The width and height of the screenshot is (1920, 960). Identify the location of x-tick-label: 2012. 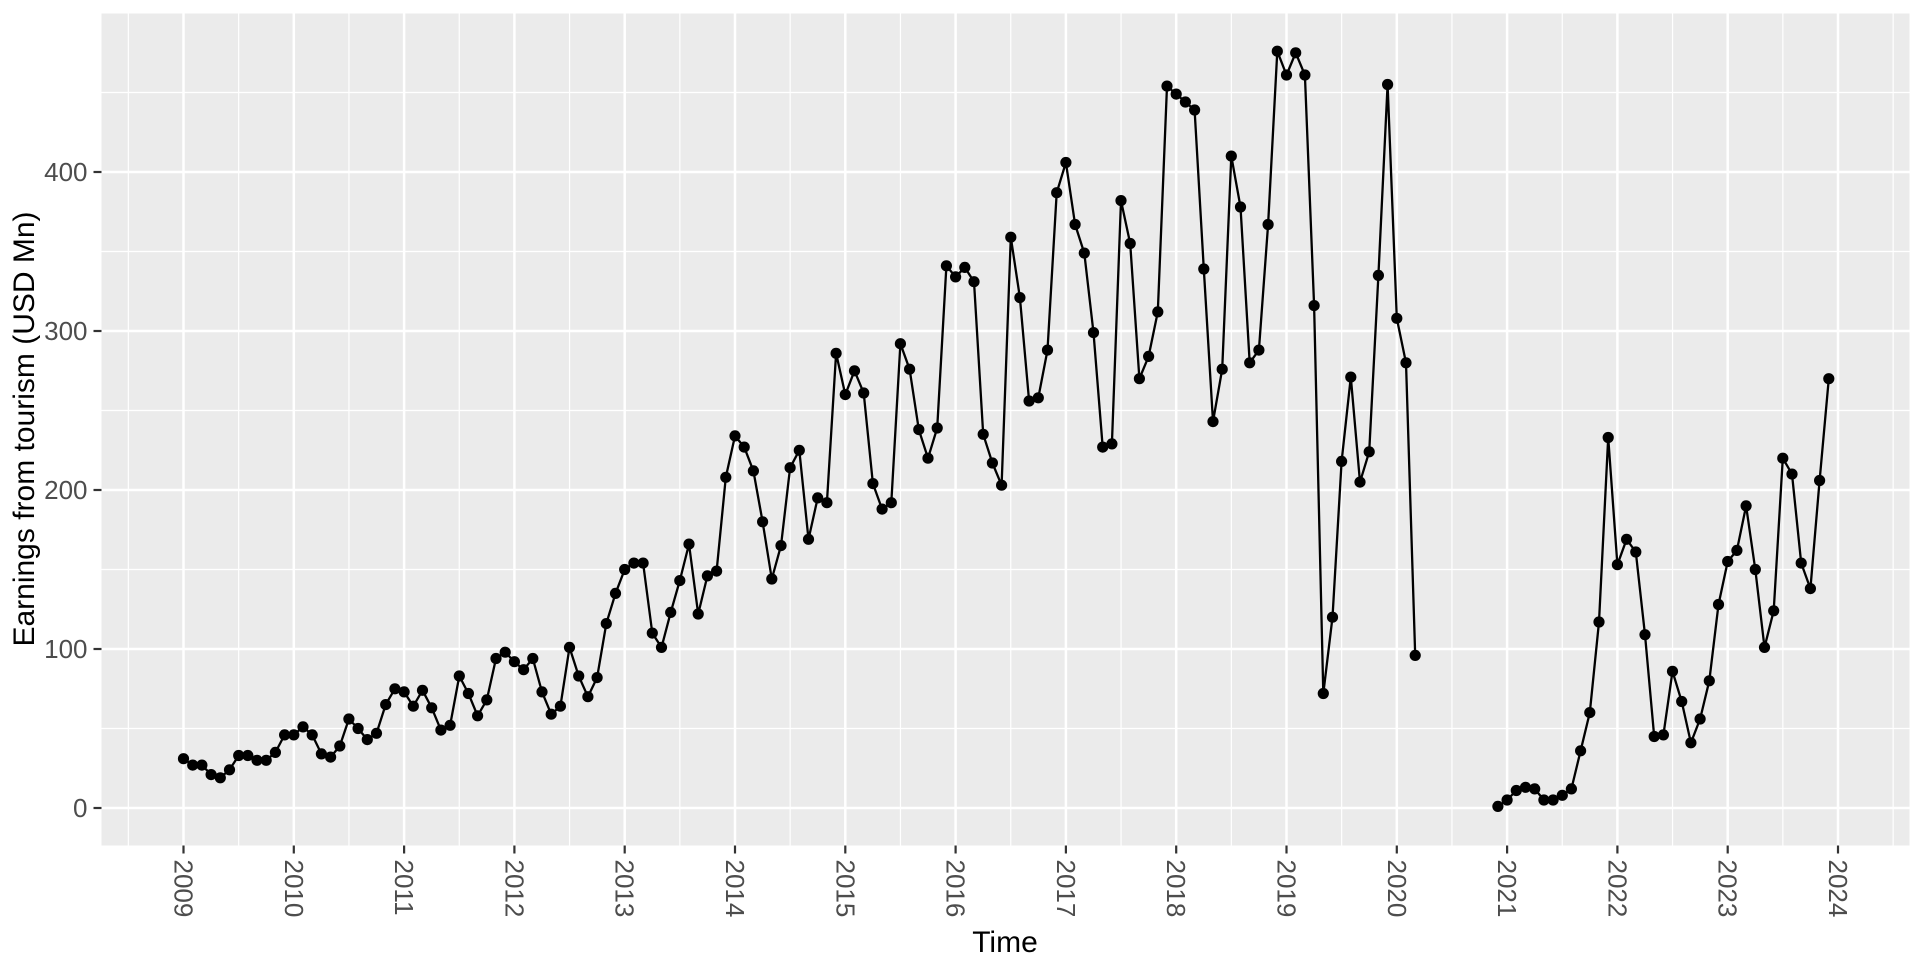
(514, 889).